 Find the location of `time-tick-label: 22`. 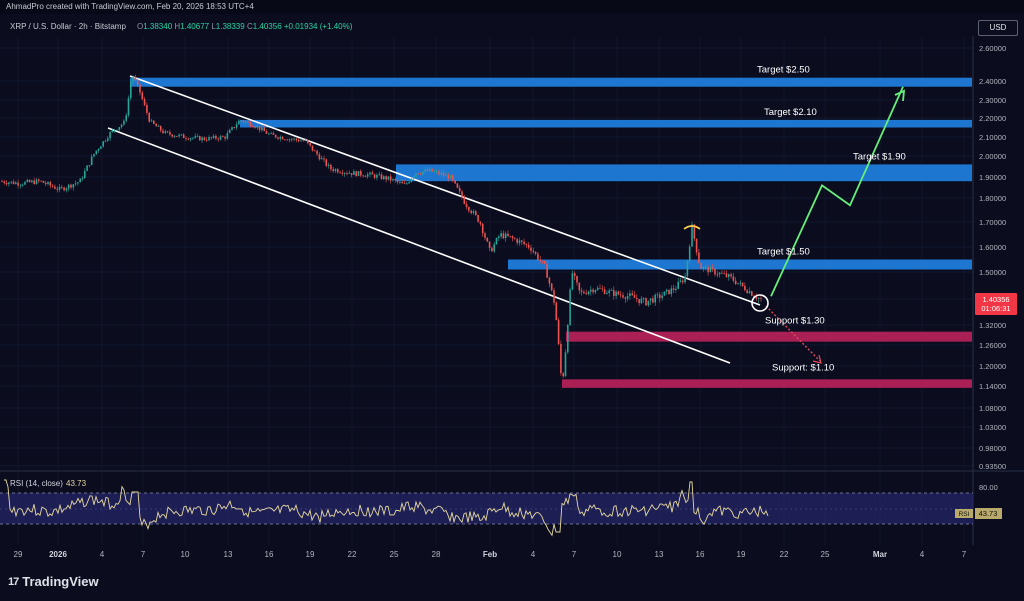

time-tick-label: 22 is located at coordinates (784, 554).